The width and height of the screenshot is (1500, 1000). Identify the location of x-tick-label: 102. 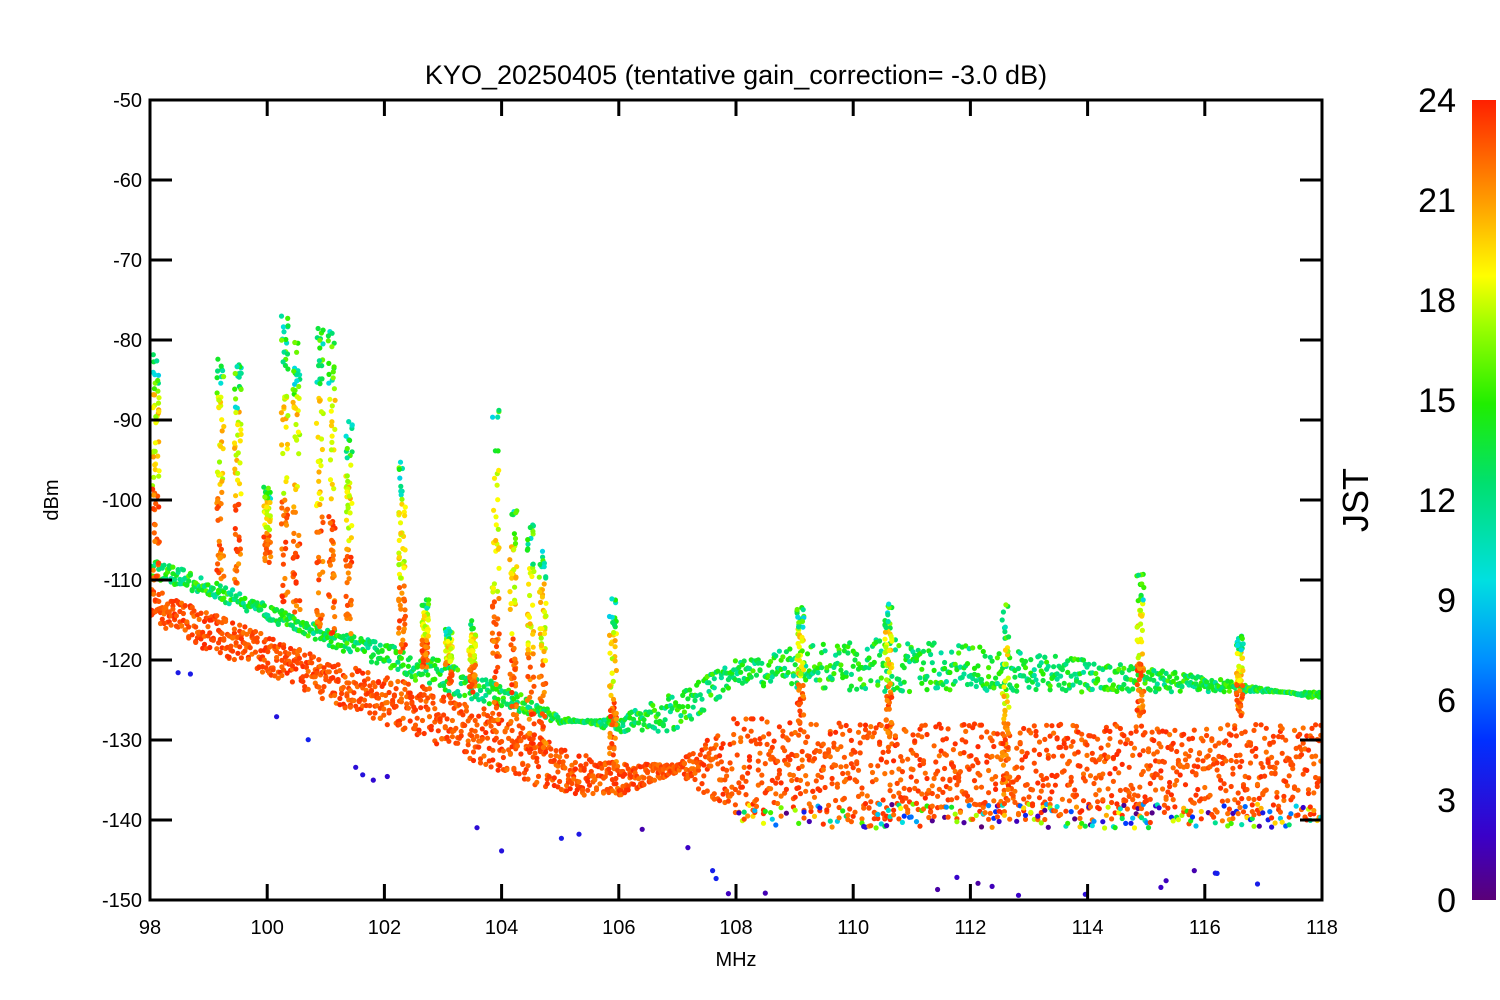
(384, 928).